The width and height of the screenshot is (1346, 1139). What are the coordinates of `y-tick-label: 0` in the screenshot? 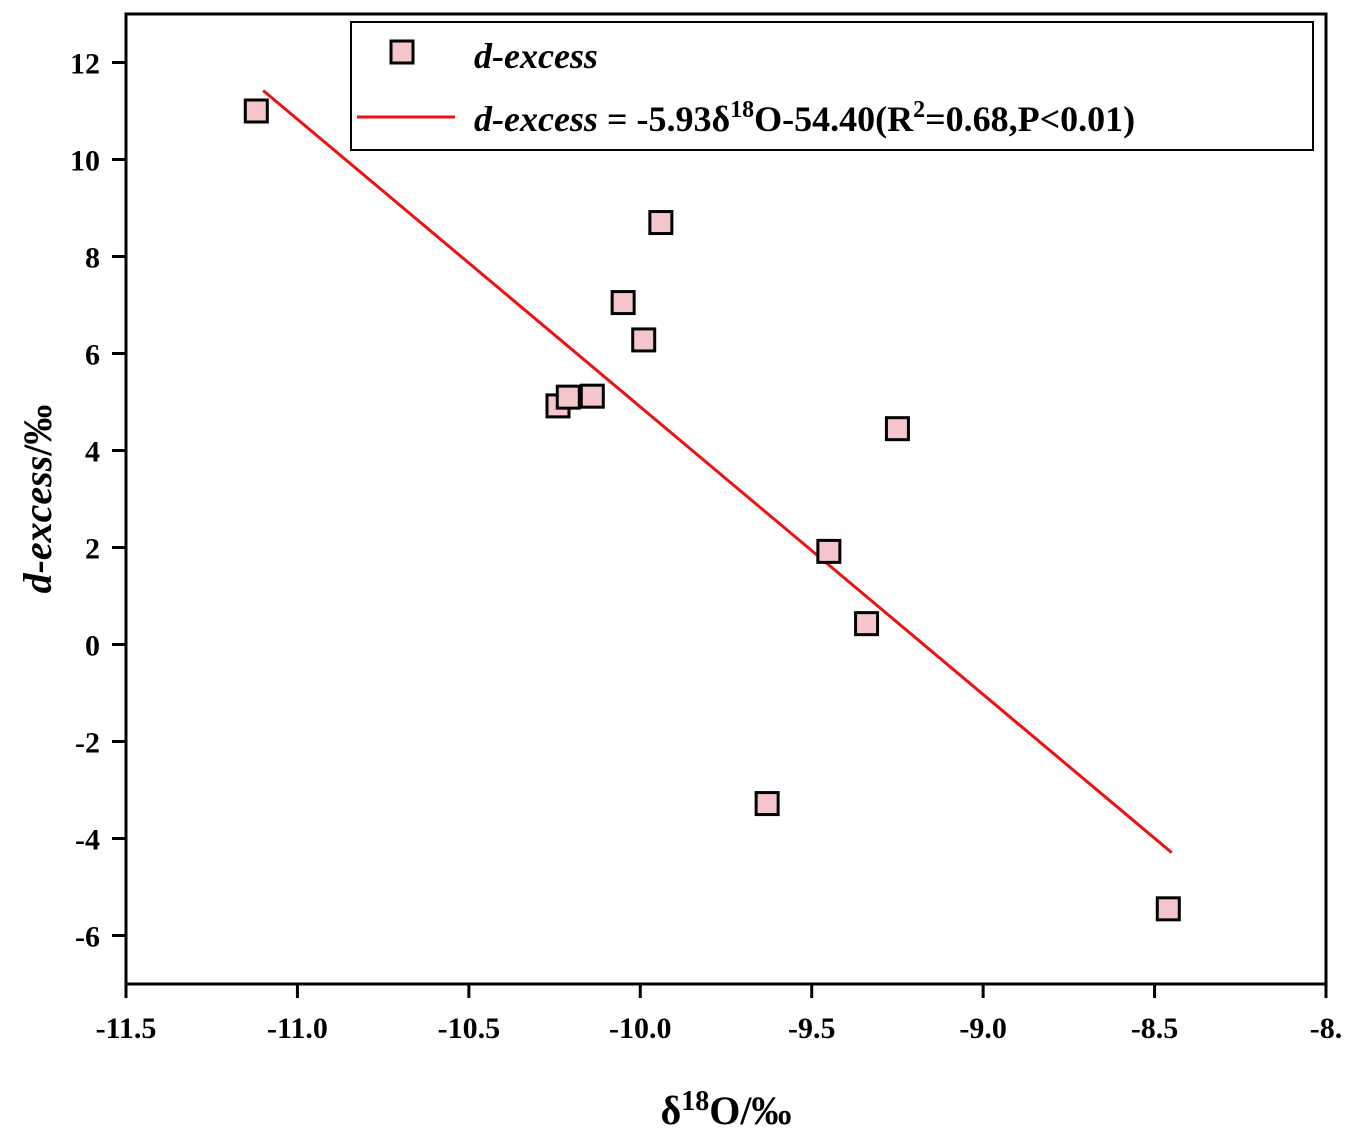 It's located at (92, 646).